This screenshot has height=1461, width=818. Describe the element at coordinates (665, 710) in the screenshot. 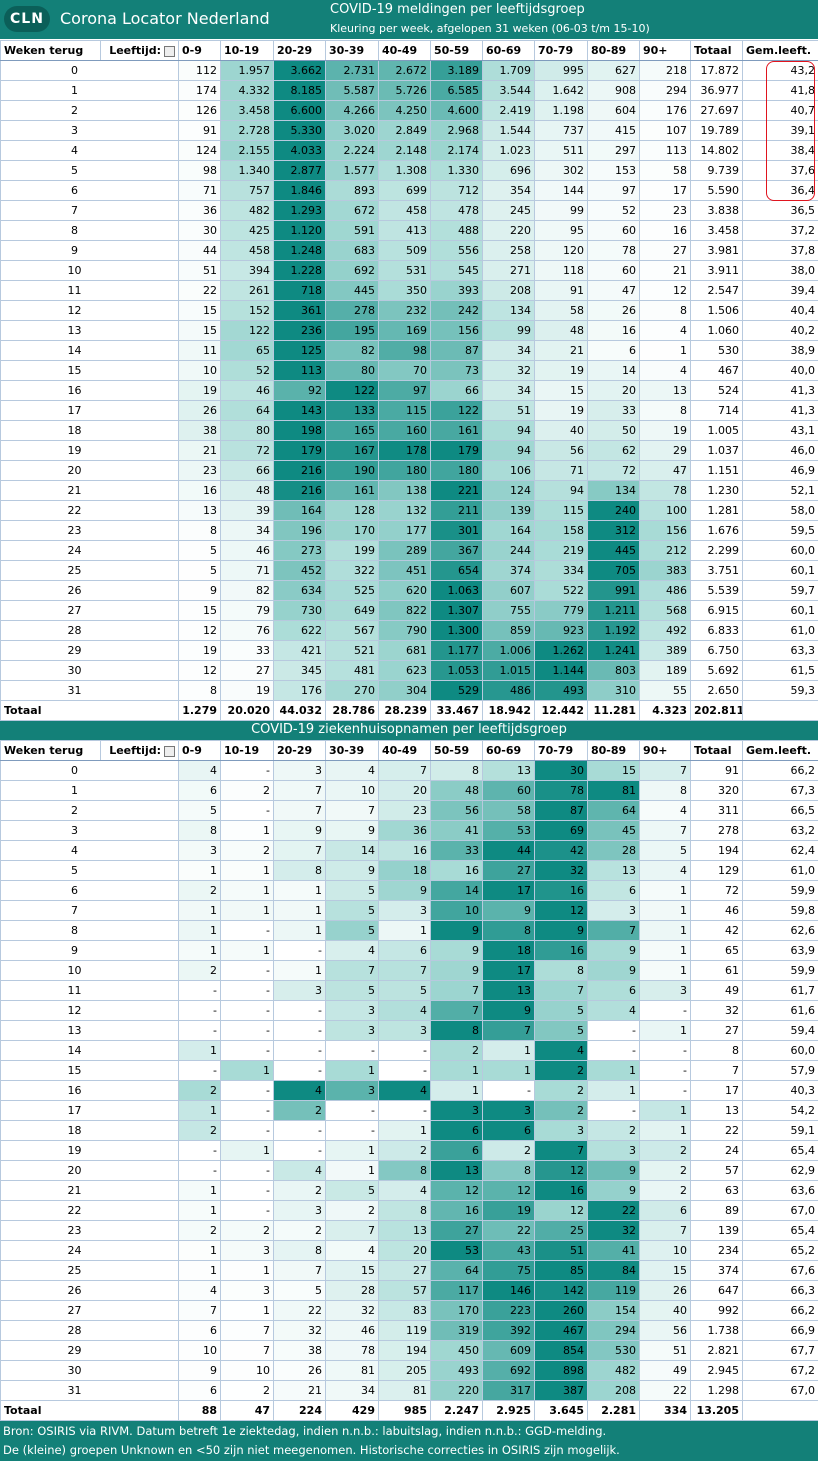

I see `total-cell: 4.323` at that location.